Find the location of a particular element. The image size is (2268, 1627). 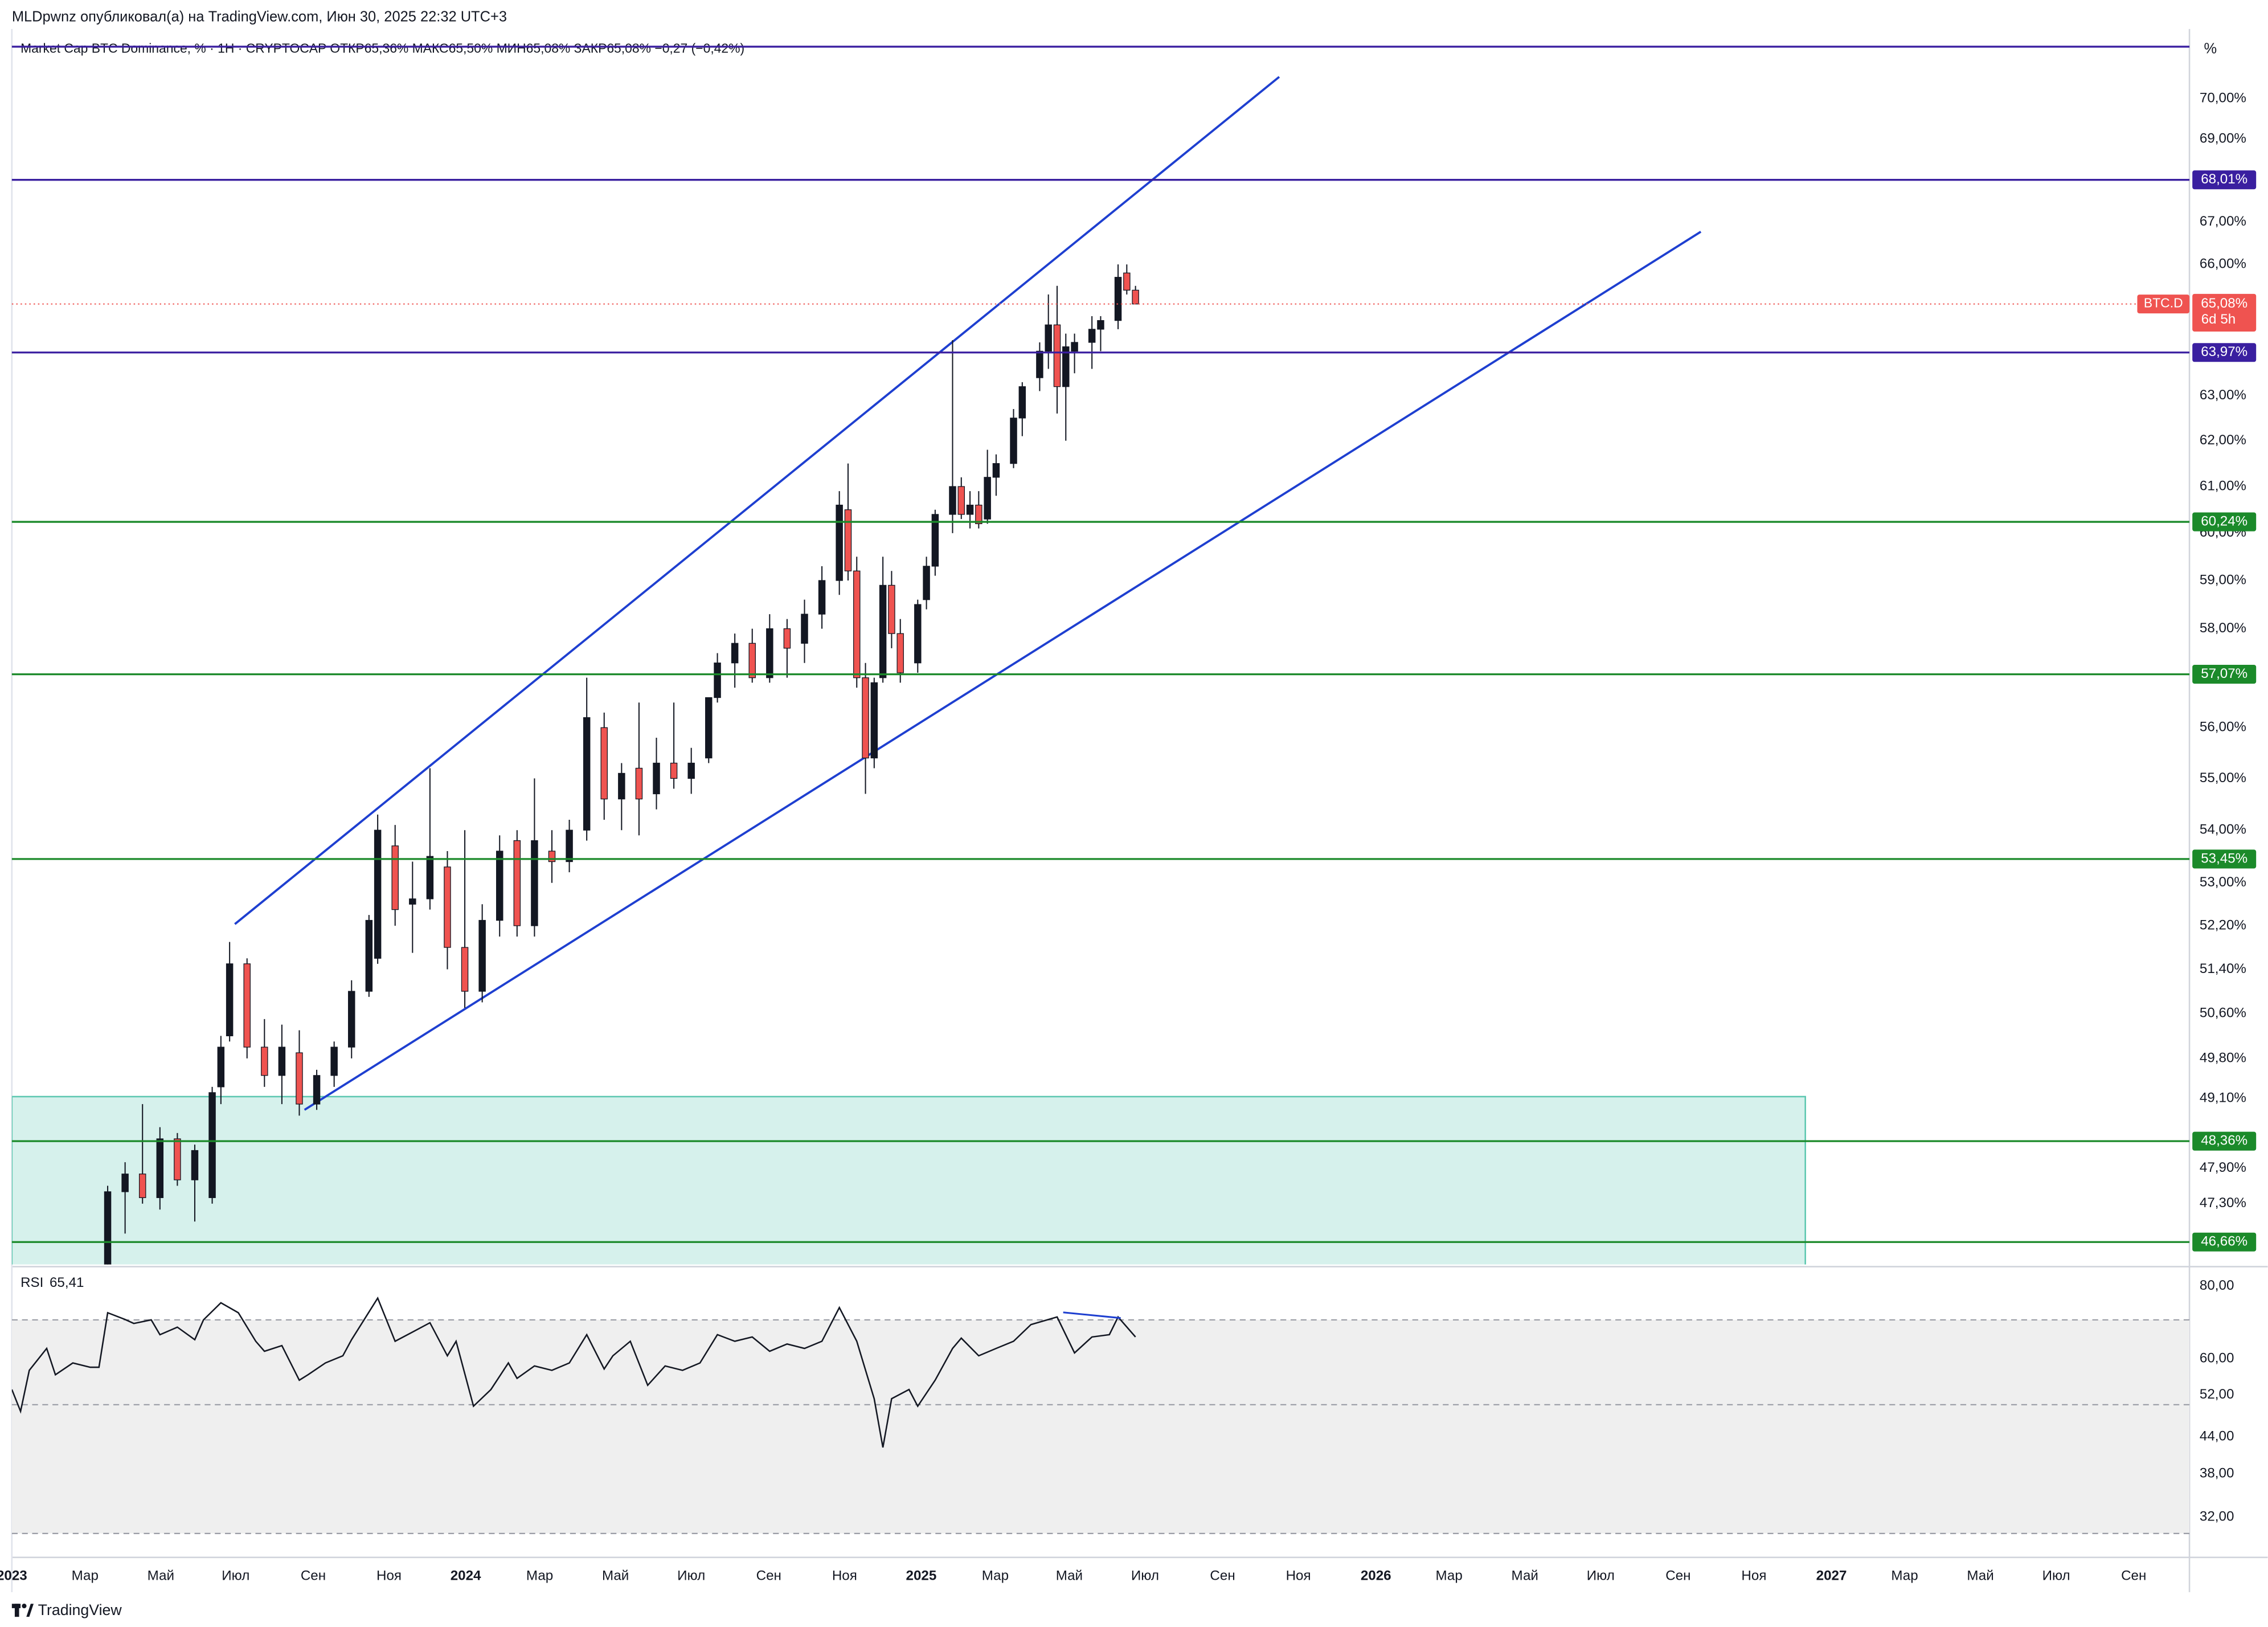

level-label: 57,07% is located at coordinates (2224, 673).